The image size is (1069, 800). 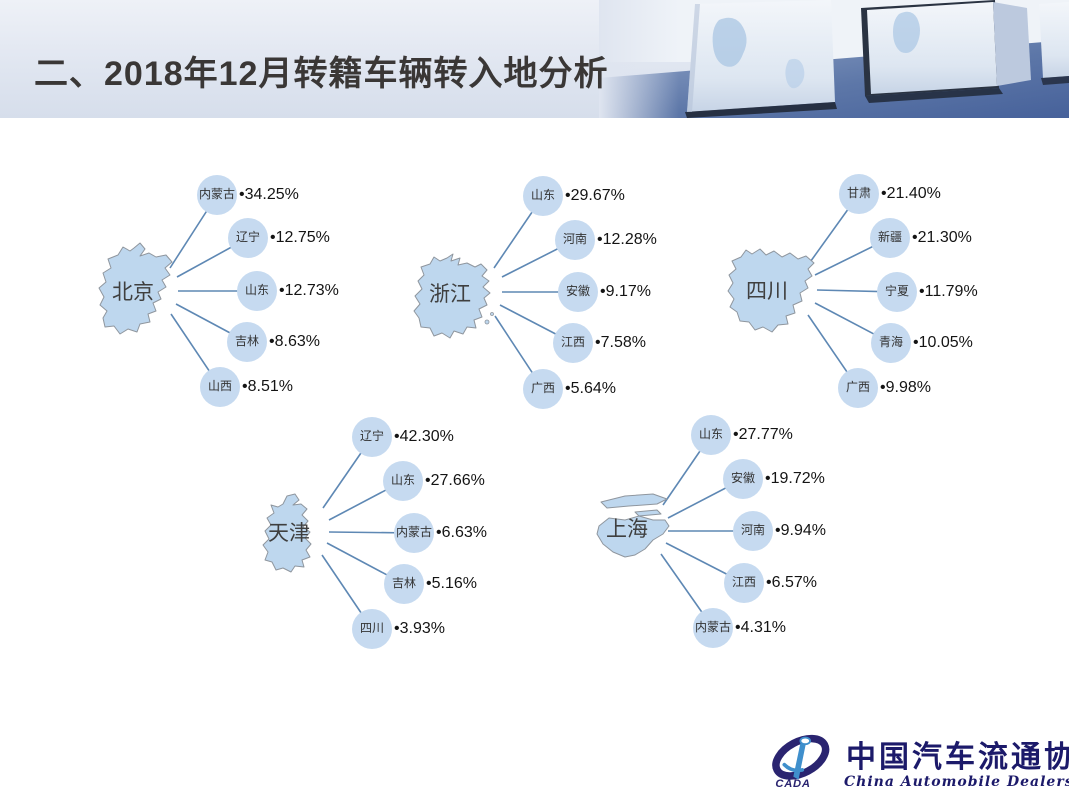 I want to click on percent-value: •9.98%, so click(x=905, y=387).